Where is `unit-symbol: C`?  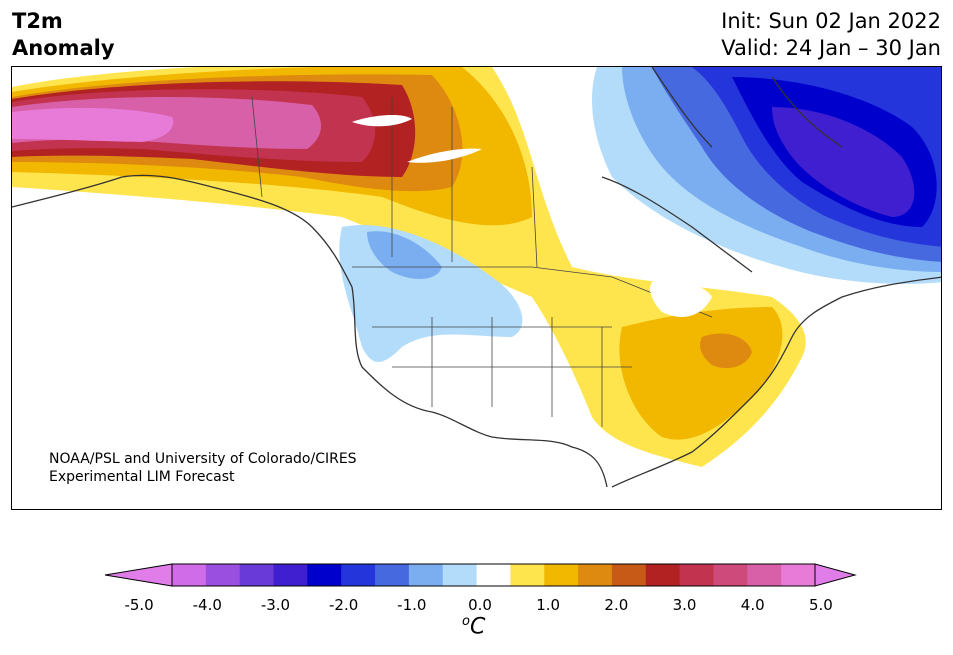
unit-symbol: C is located at coordinates (477, 627).